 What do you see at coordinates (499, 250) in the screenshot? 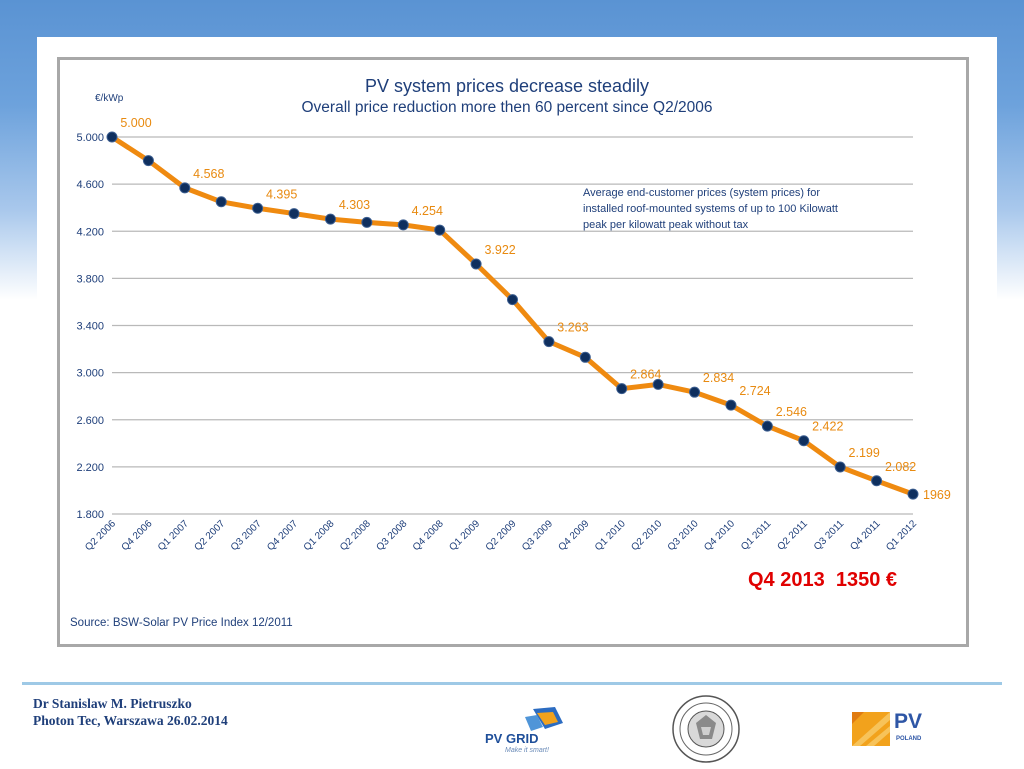
I see `data-label: 3.922` at bounding box center [499, 250].